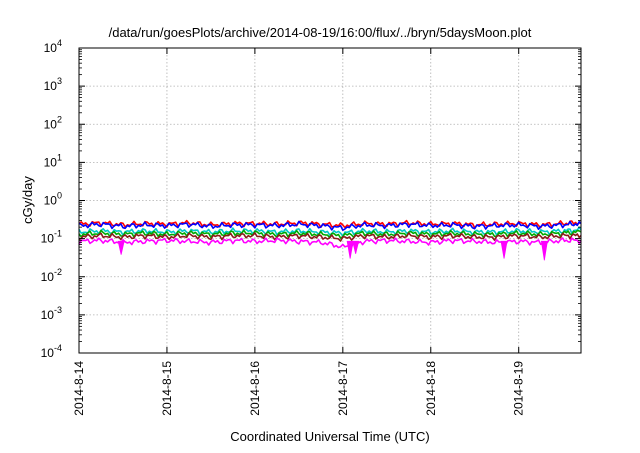 This screenshot has height=453, width=640. I want to click on y-tick-label: 10⁰, so click(53, 199).